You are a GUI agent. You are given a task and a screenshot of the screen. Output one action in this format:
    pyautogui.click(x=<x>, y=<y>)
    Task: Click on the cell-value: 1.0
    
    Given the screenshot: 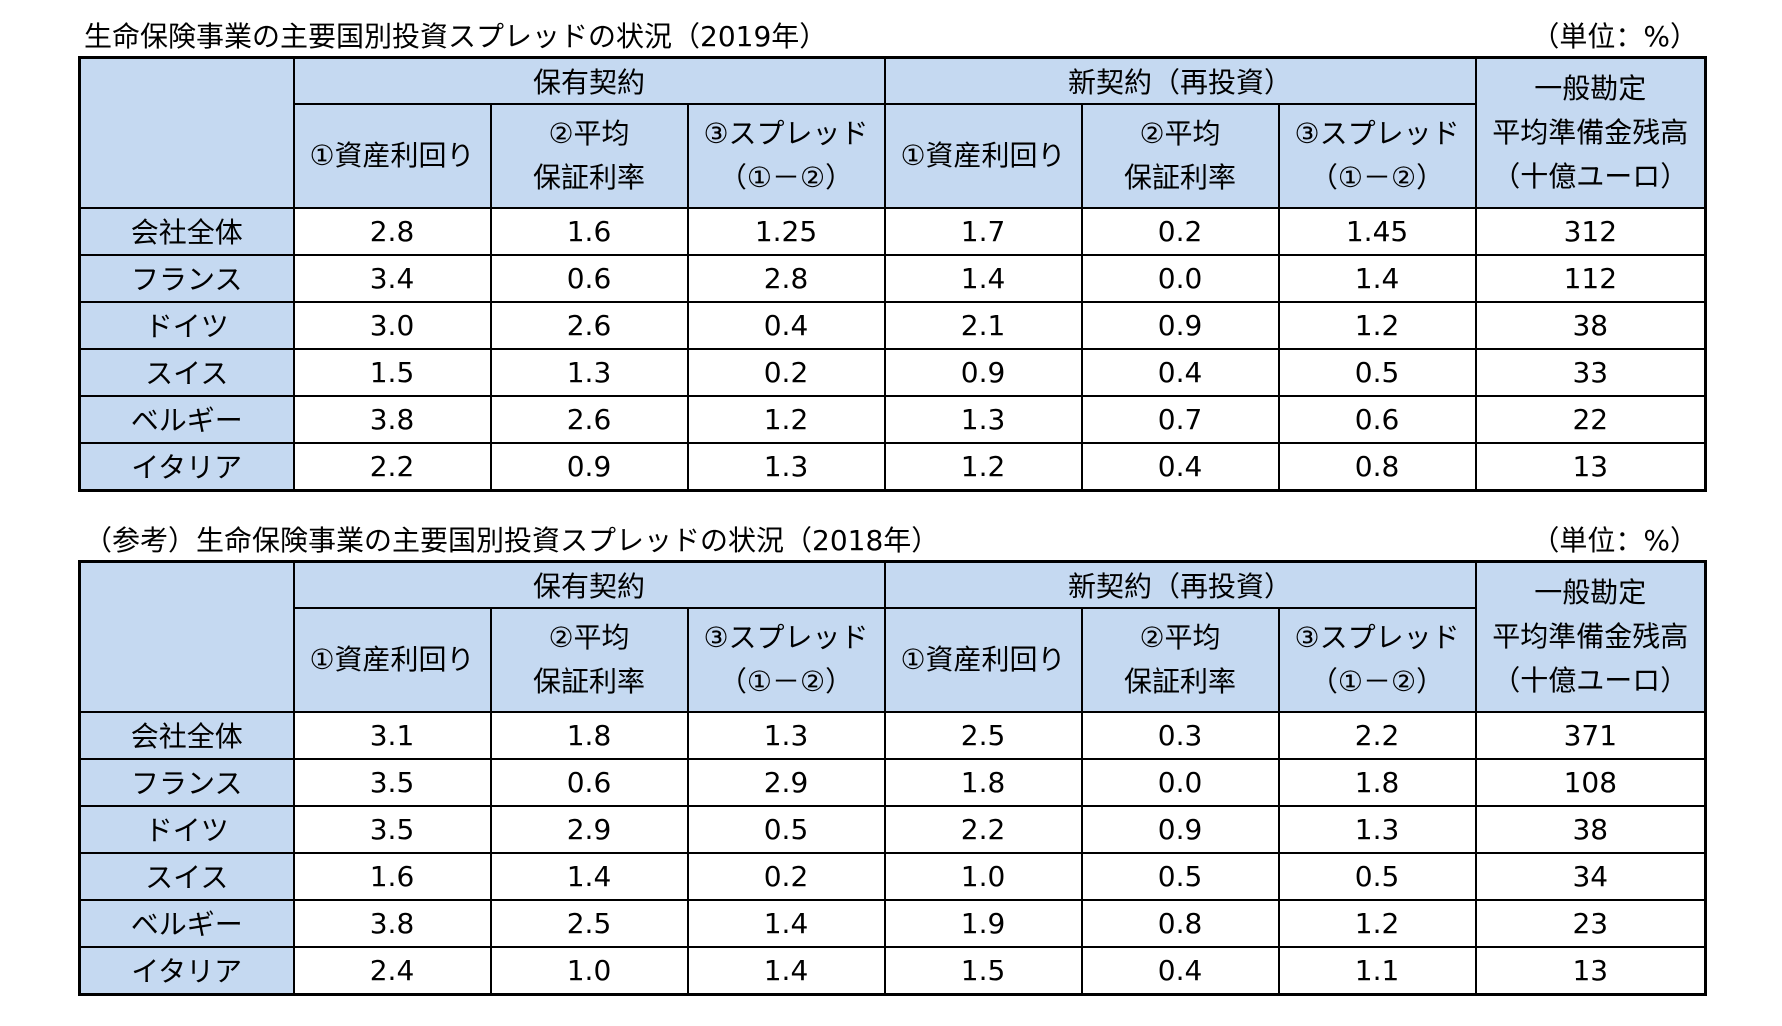 What is the action you would take?
    pyautogui.click(x=983, y=876)
    